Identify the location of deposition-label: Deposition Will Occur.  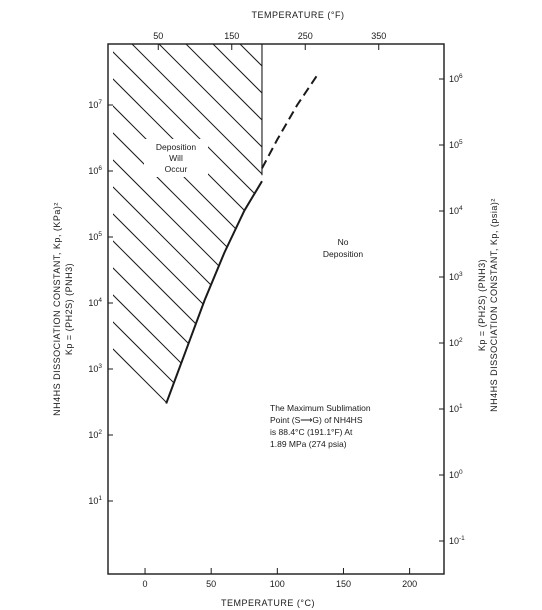
(176, 158).